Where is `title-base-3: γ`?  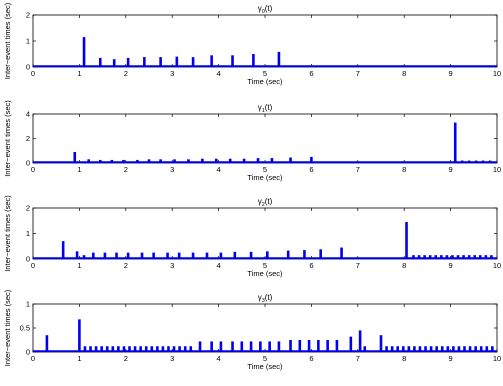
title-base-3: γ is located at coordinates (260, 297).